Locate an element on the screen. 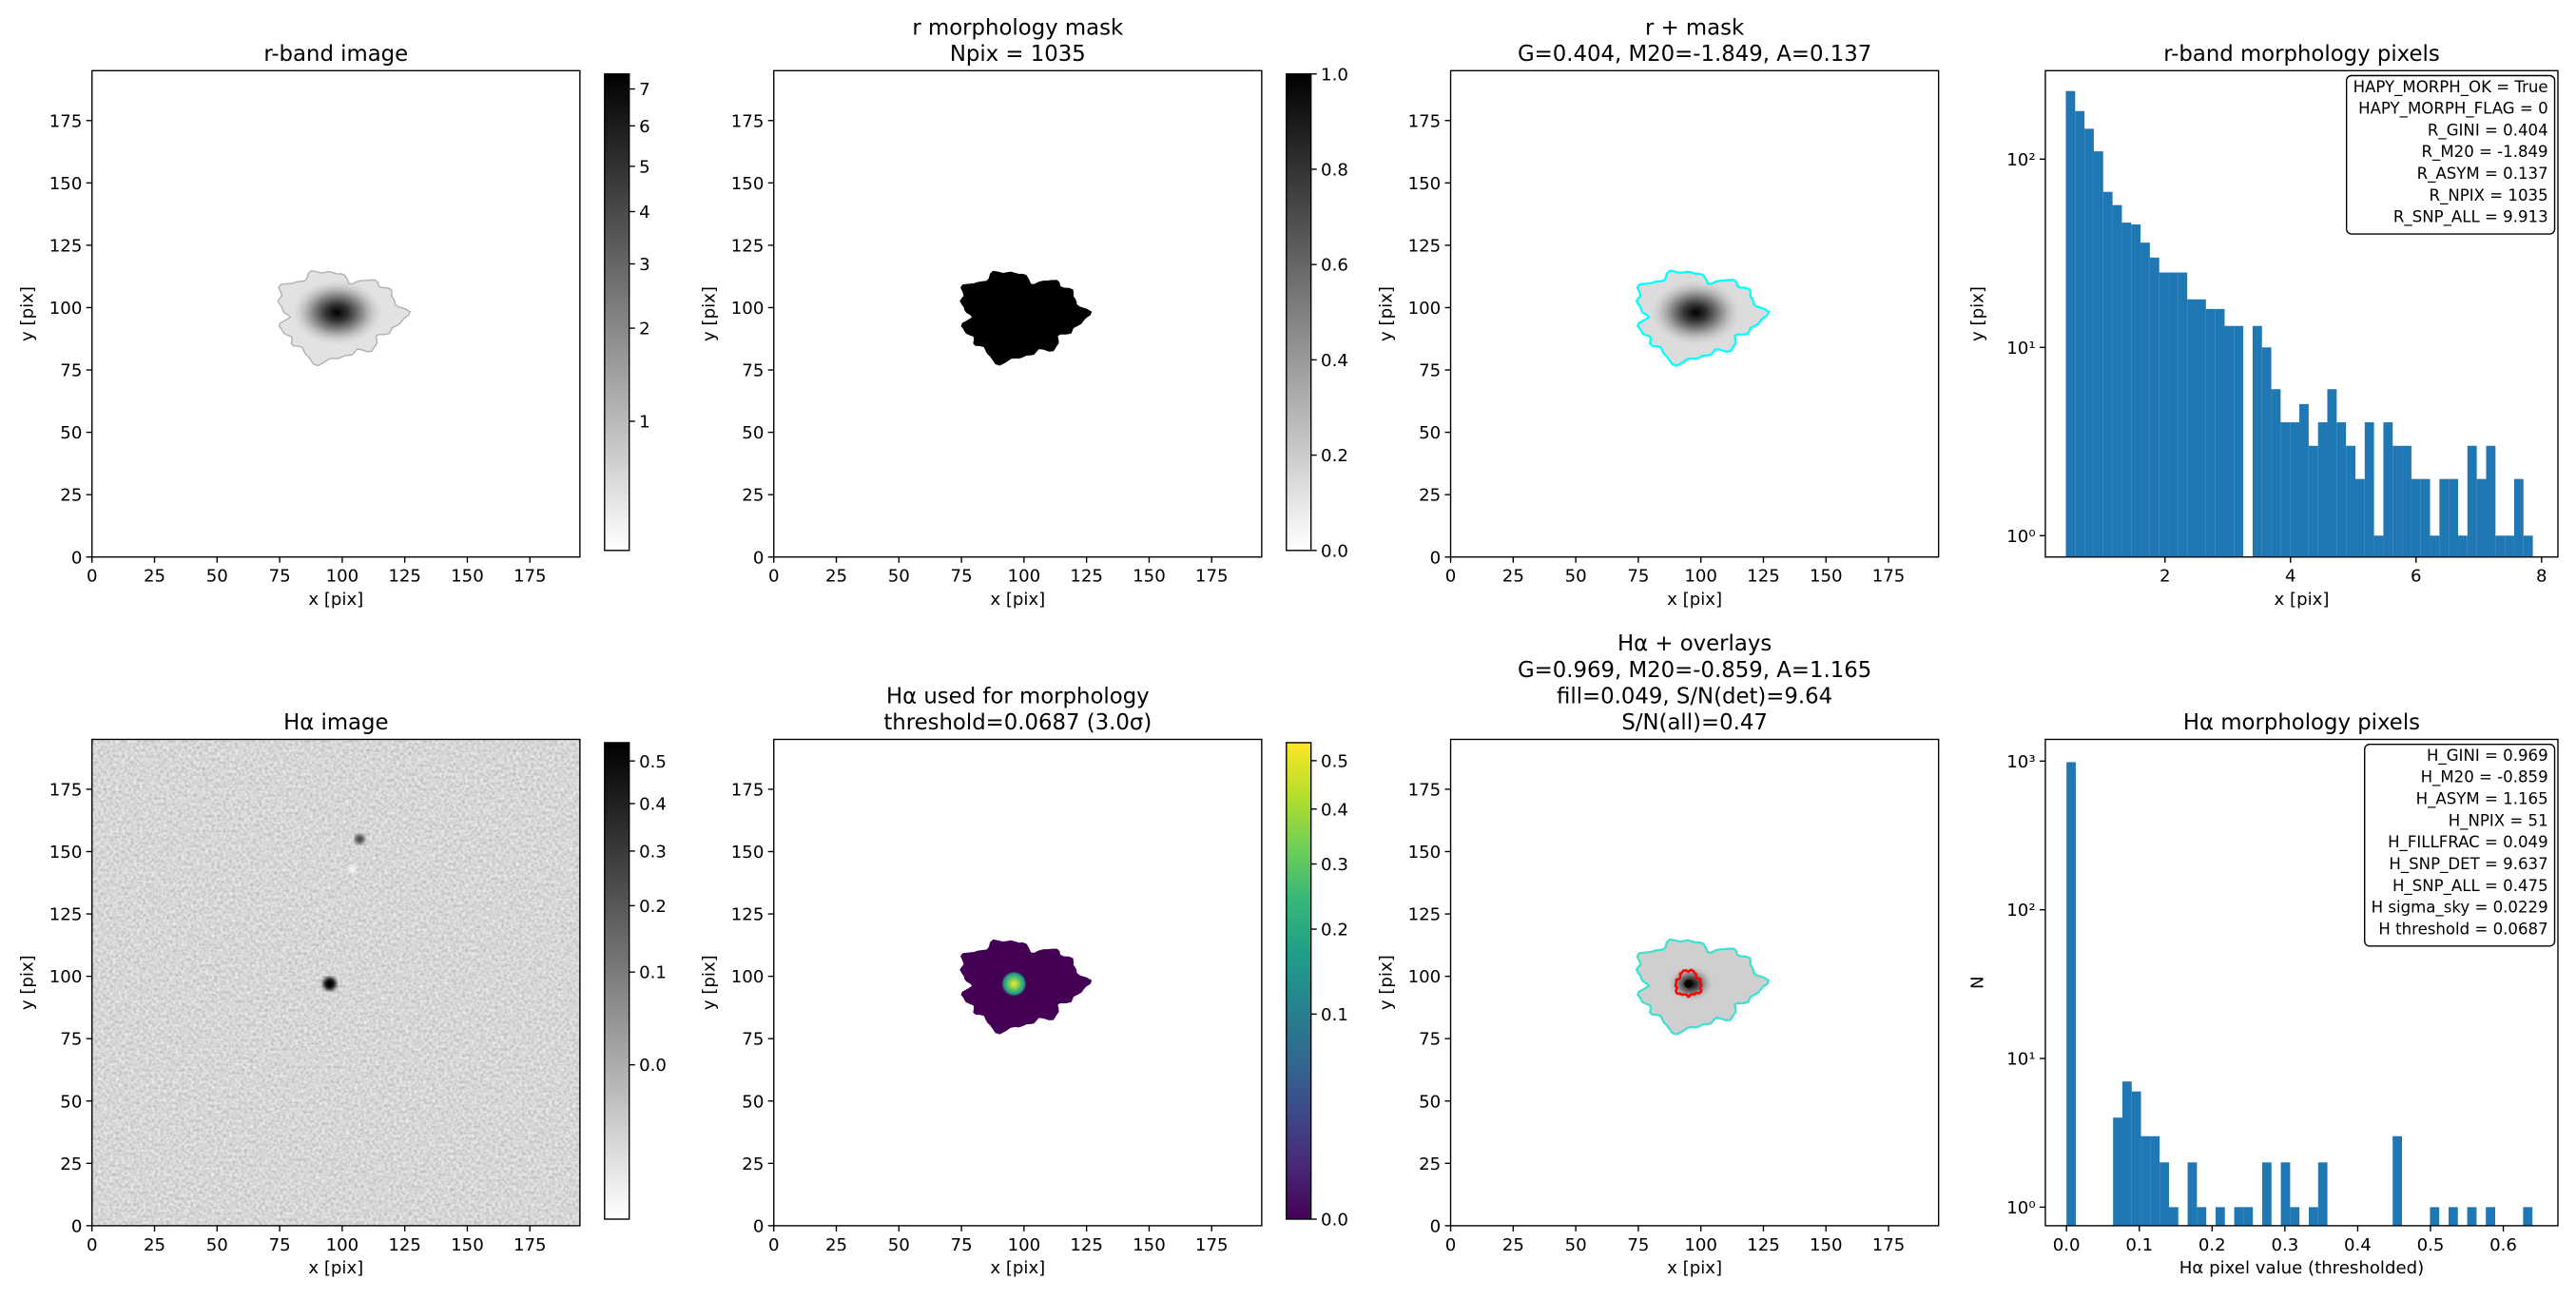 This screenshot has width=2576, height=1300. x-tick-label: 0.0 is located at coordinates (2067, 1245).